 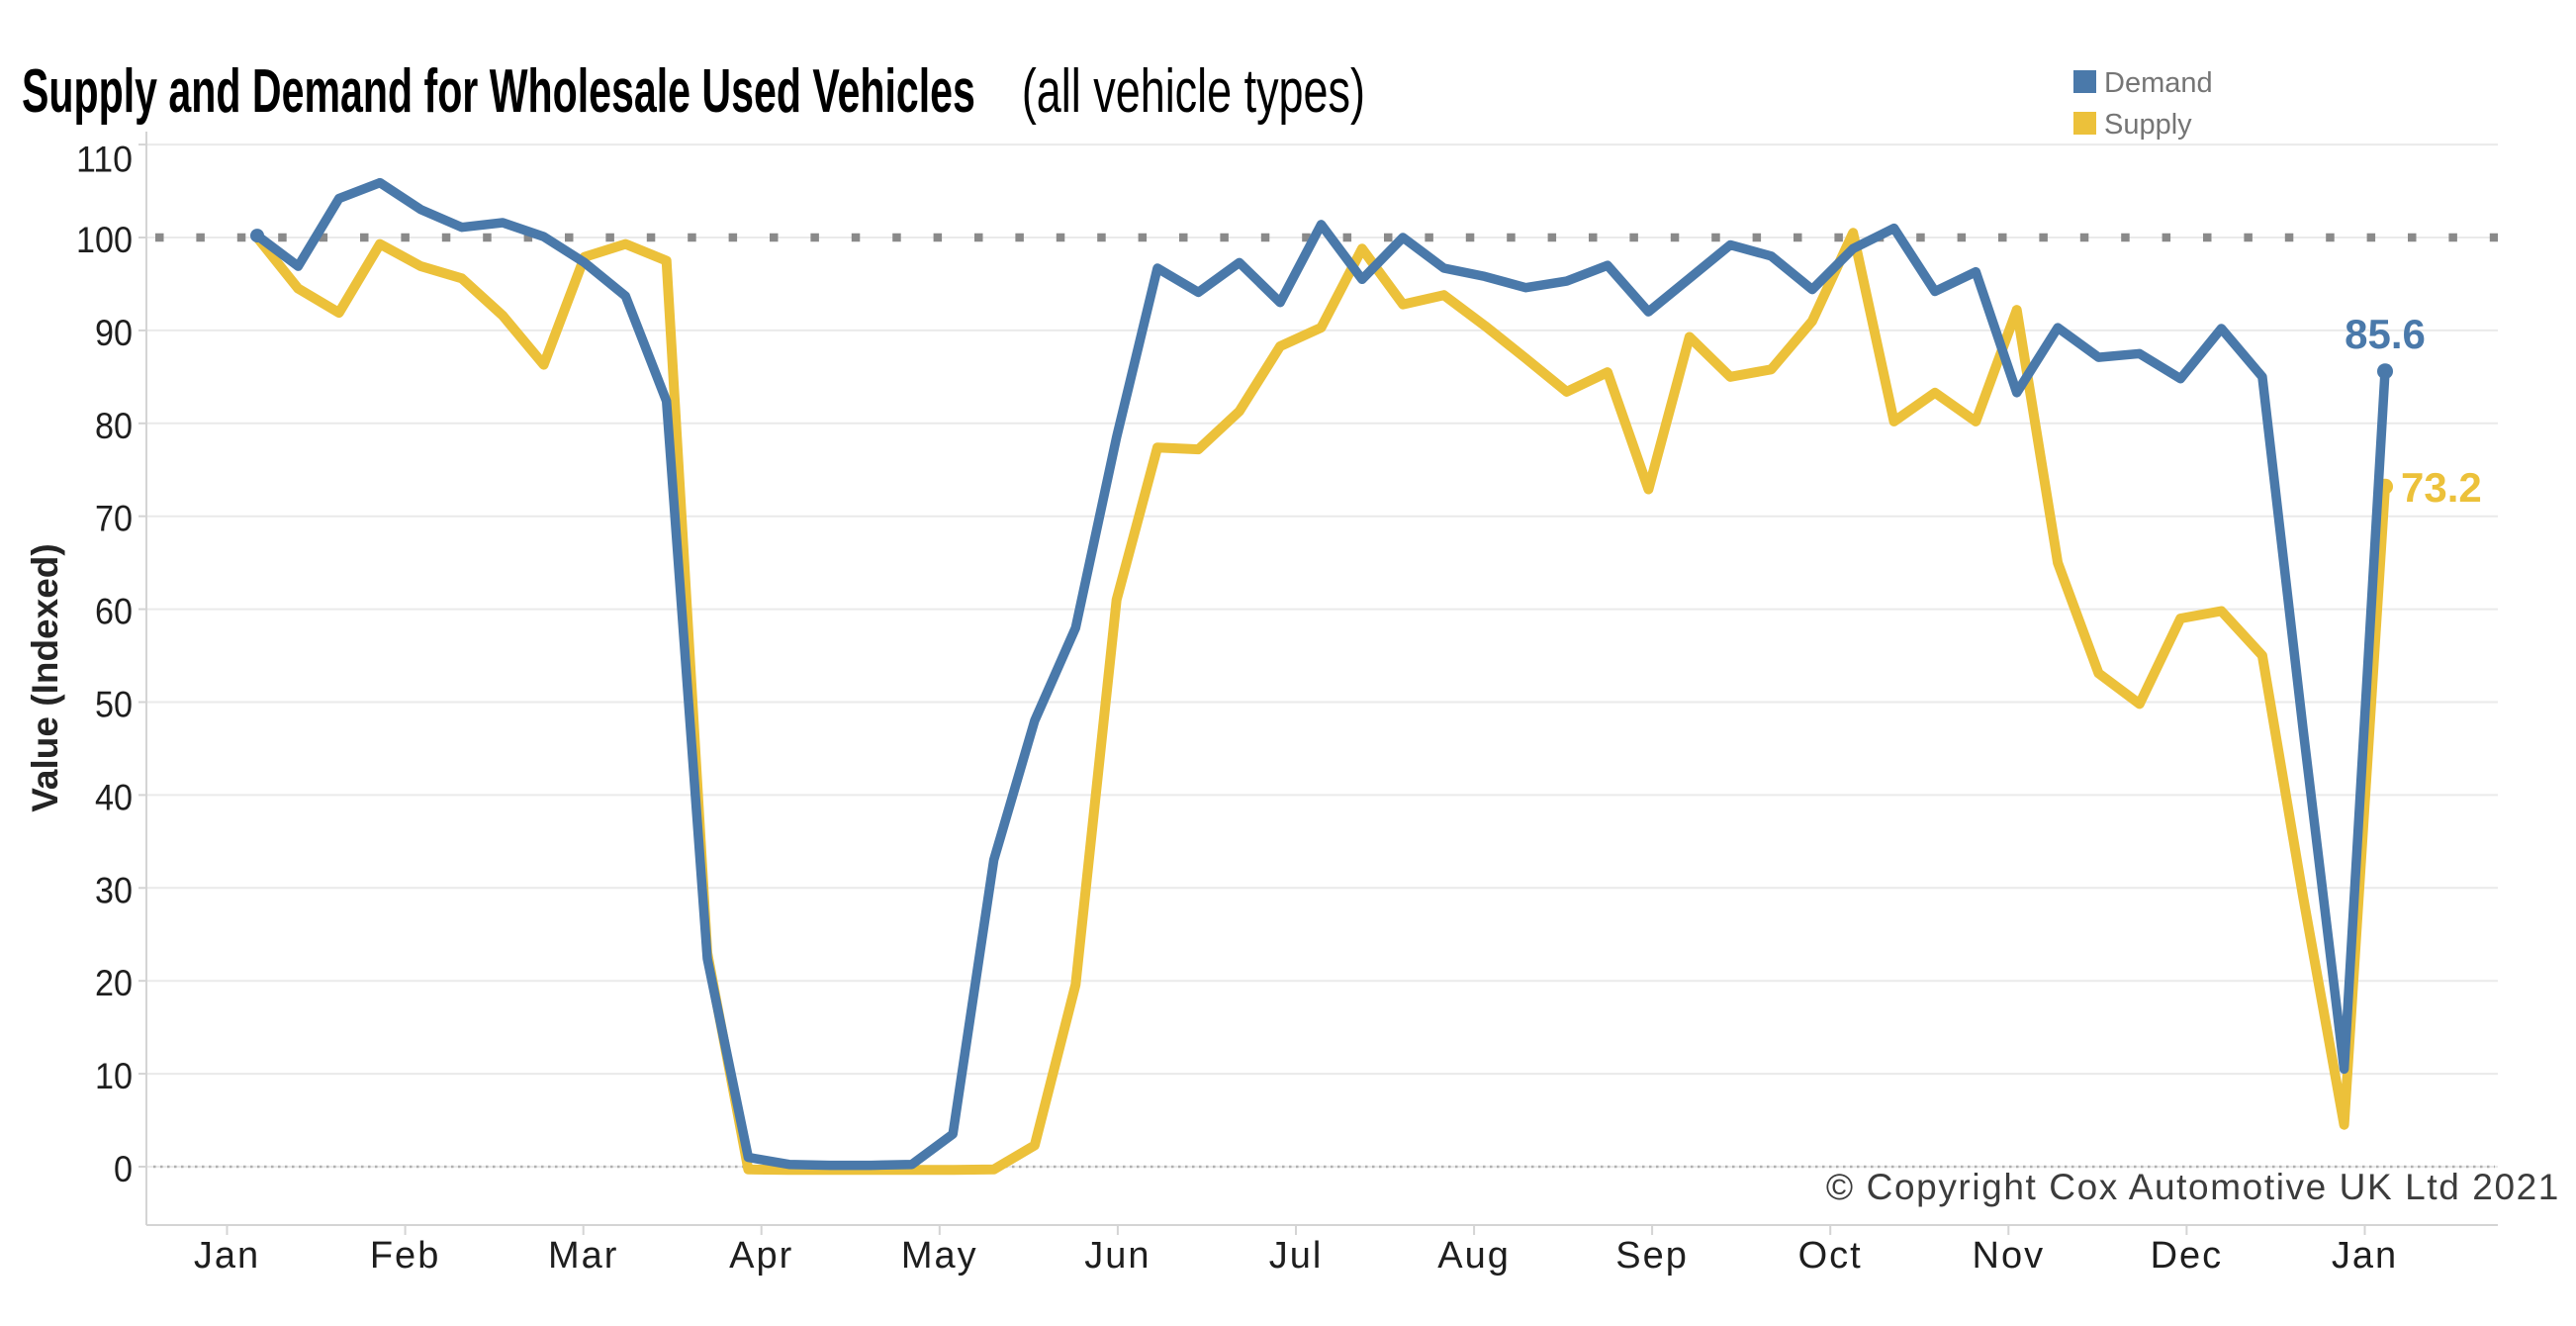 I want to click on svg-text: 30, so click(x=114, y=890).